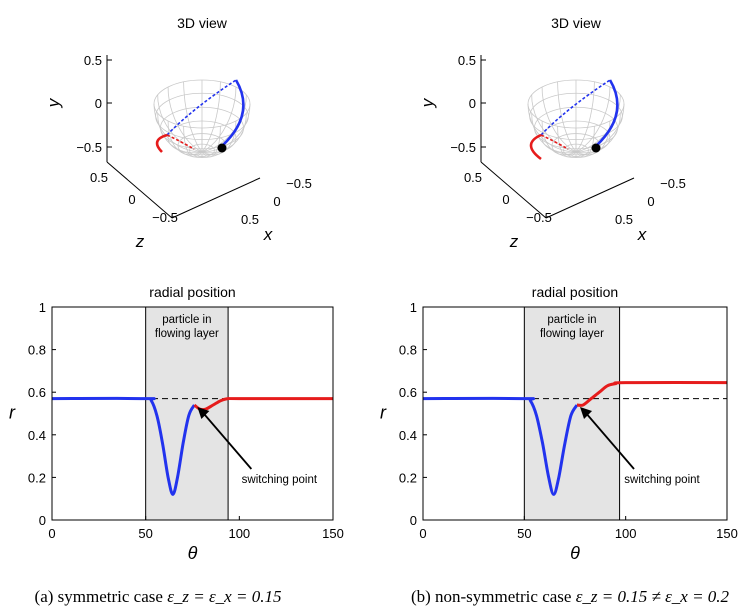 Image resolution: width=748 pixels, height=616 pixels. I want to click on y-axis-label: r, so click(383, 413).